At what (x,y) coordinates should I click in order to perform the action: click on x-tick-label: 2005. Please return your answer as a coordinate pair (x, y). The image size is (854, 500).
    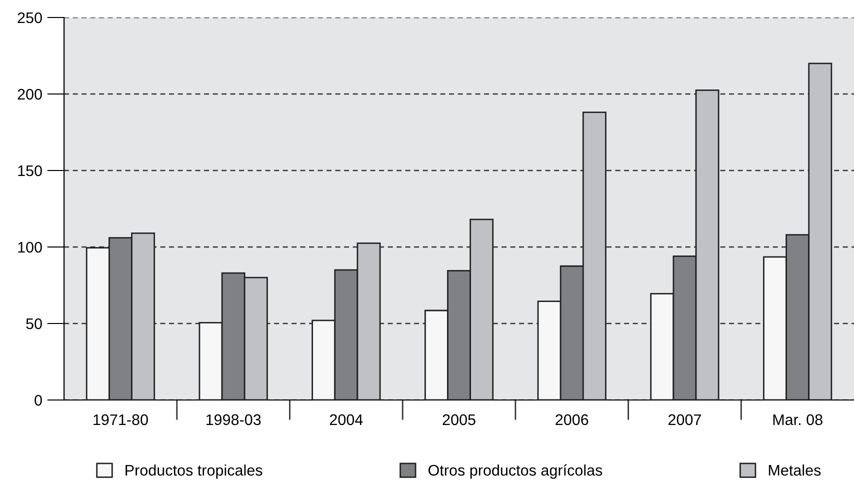
    Looking at the image, I should click on (459, 420).